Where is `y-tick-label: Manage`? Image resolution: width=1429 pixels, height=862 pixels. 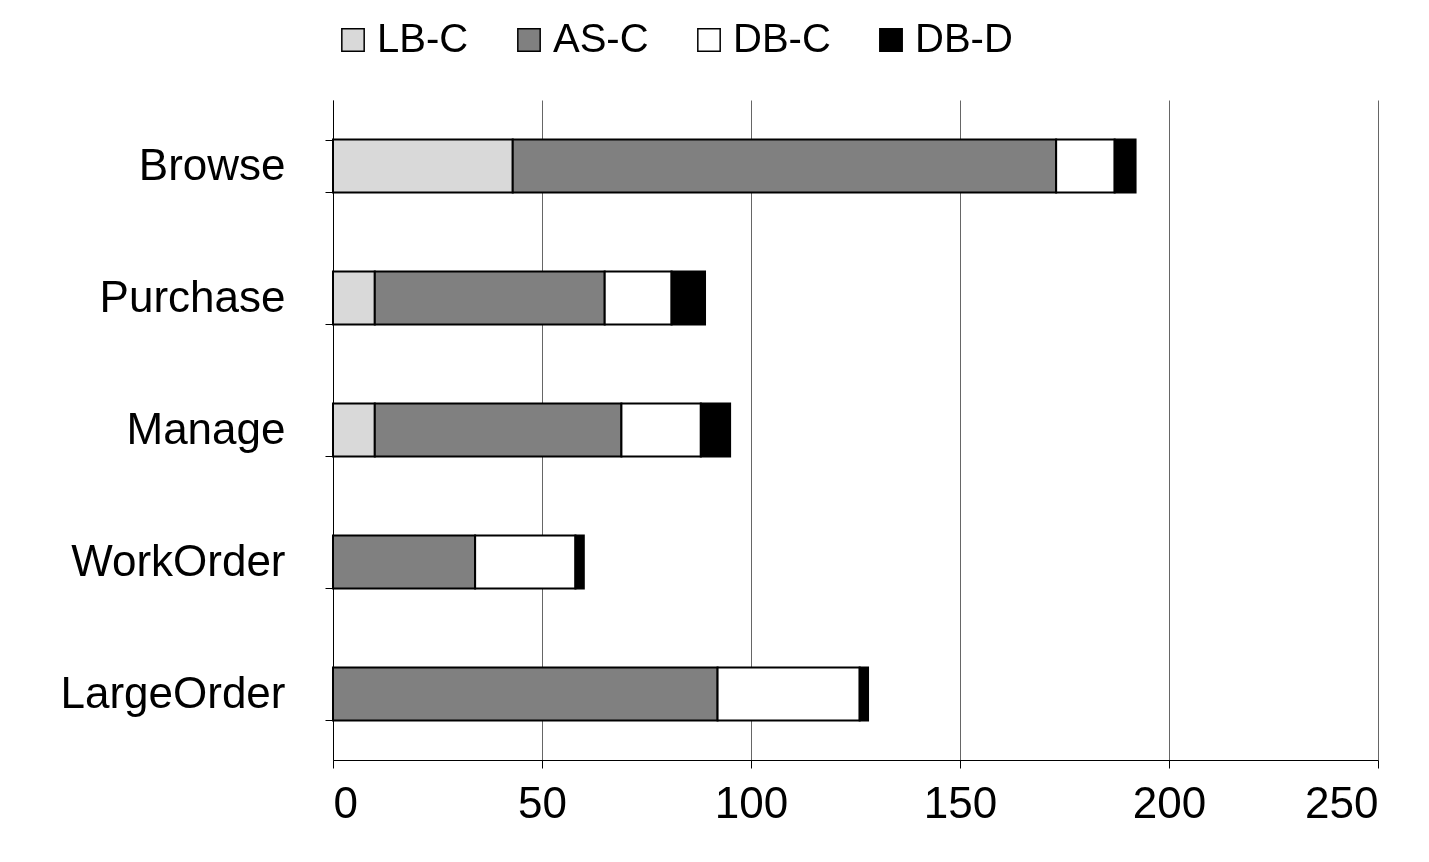 y-tick-label: Manage is located at coordinates (206, 428).